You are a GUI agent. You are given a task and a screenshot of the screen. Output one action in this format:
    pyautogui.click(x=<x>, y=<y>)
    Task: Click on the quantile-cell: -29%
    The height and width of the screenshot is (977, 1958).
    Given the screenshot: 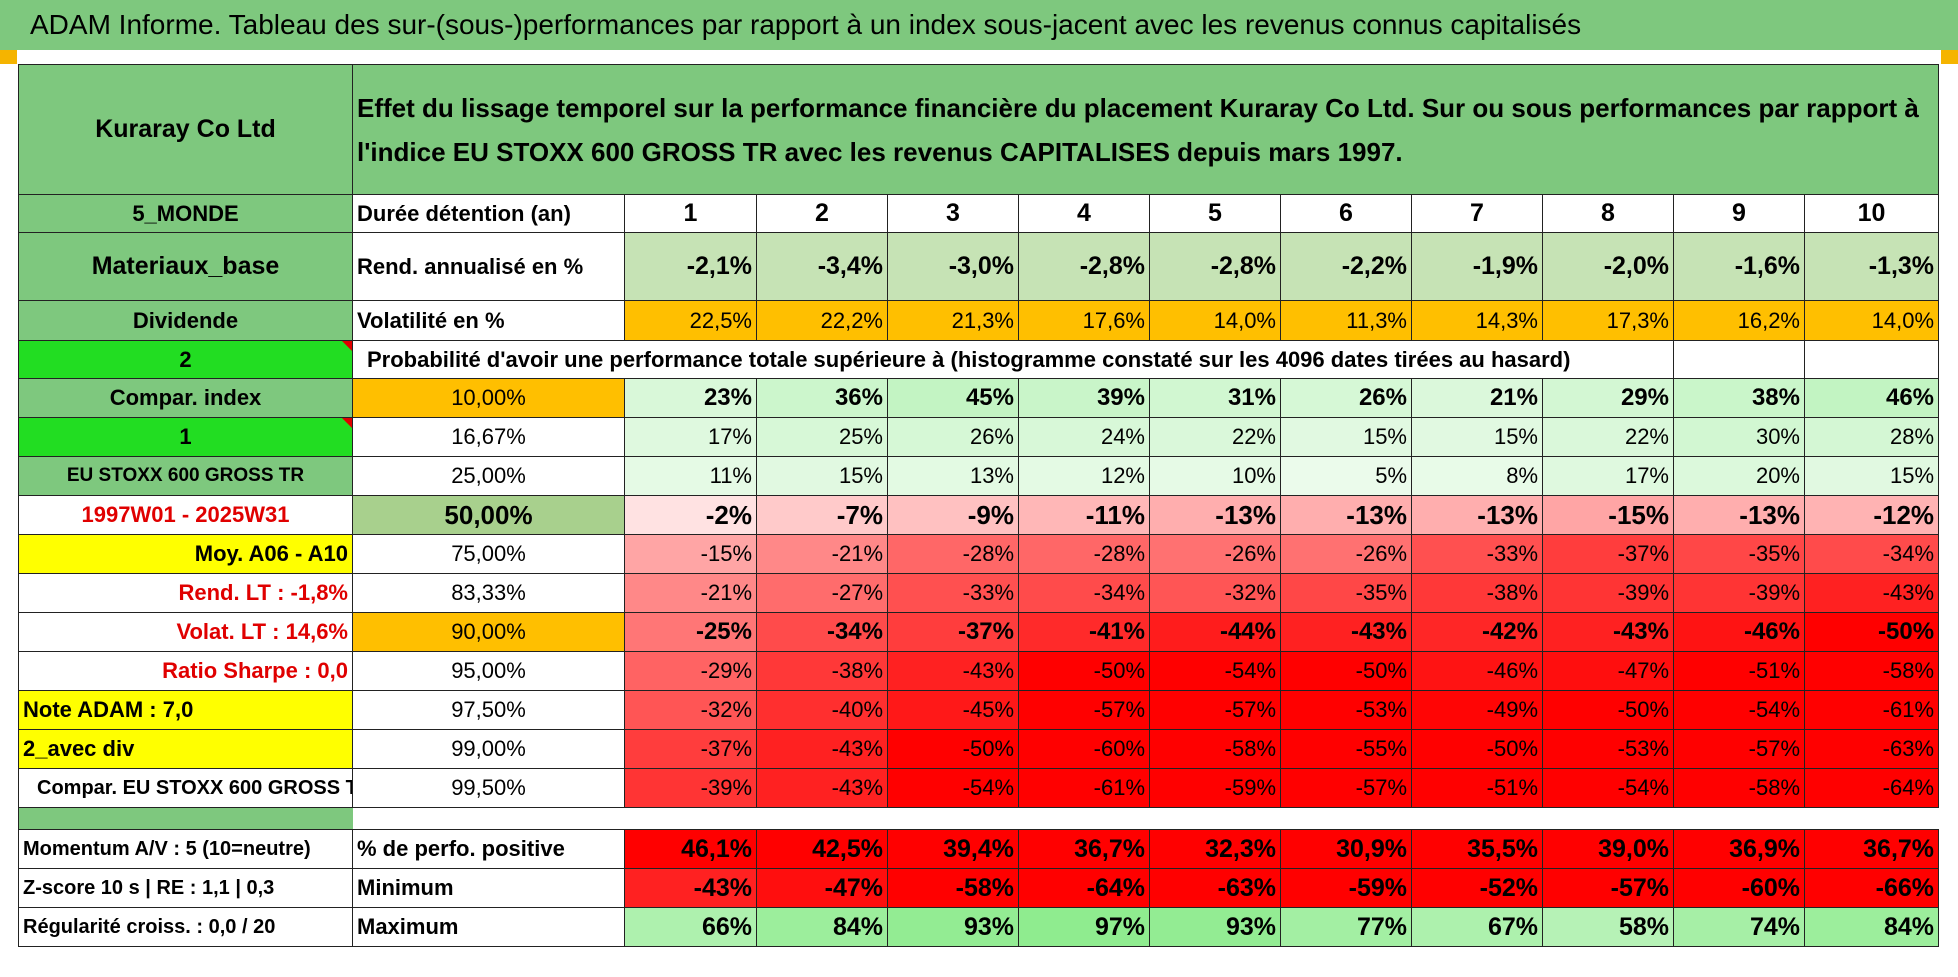 What is the action you would take?
    pyautogui.click(x=690, y=671)
    